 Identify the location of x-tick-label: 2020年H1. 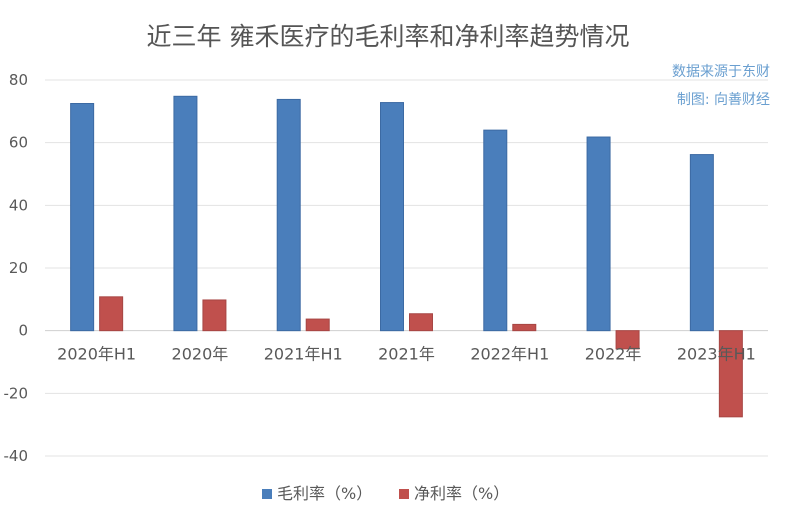
(96, 354).